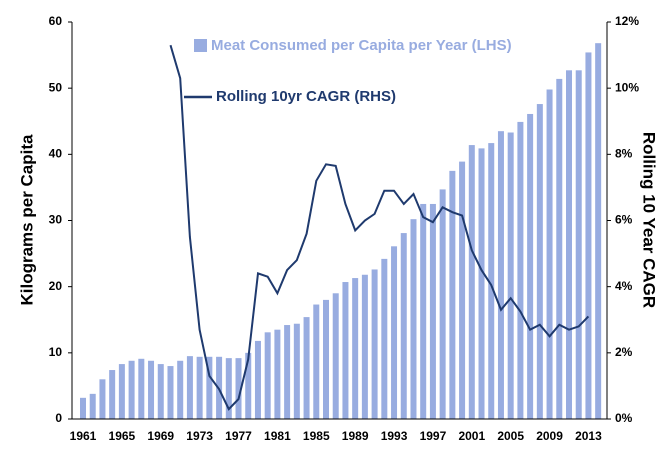 The image size is (668, 467). What do you see at coordinates (624, 220) in the screenshot?
I see `y2-tick-label: 6%` at bounding box center [624, 220].